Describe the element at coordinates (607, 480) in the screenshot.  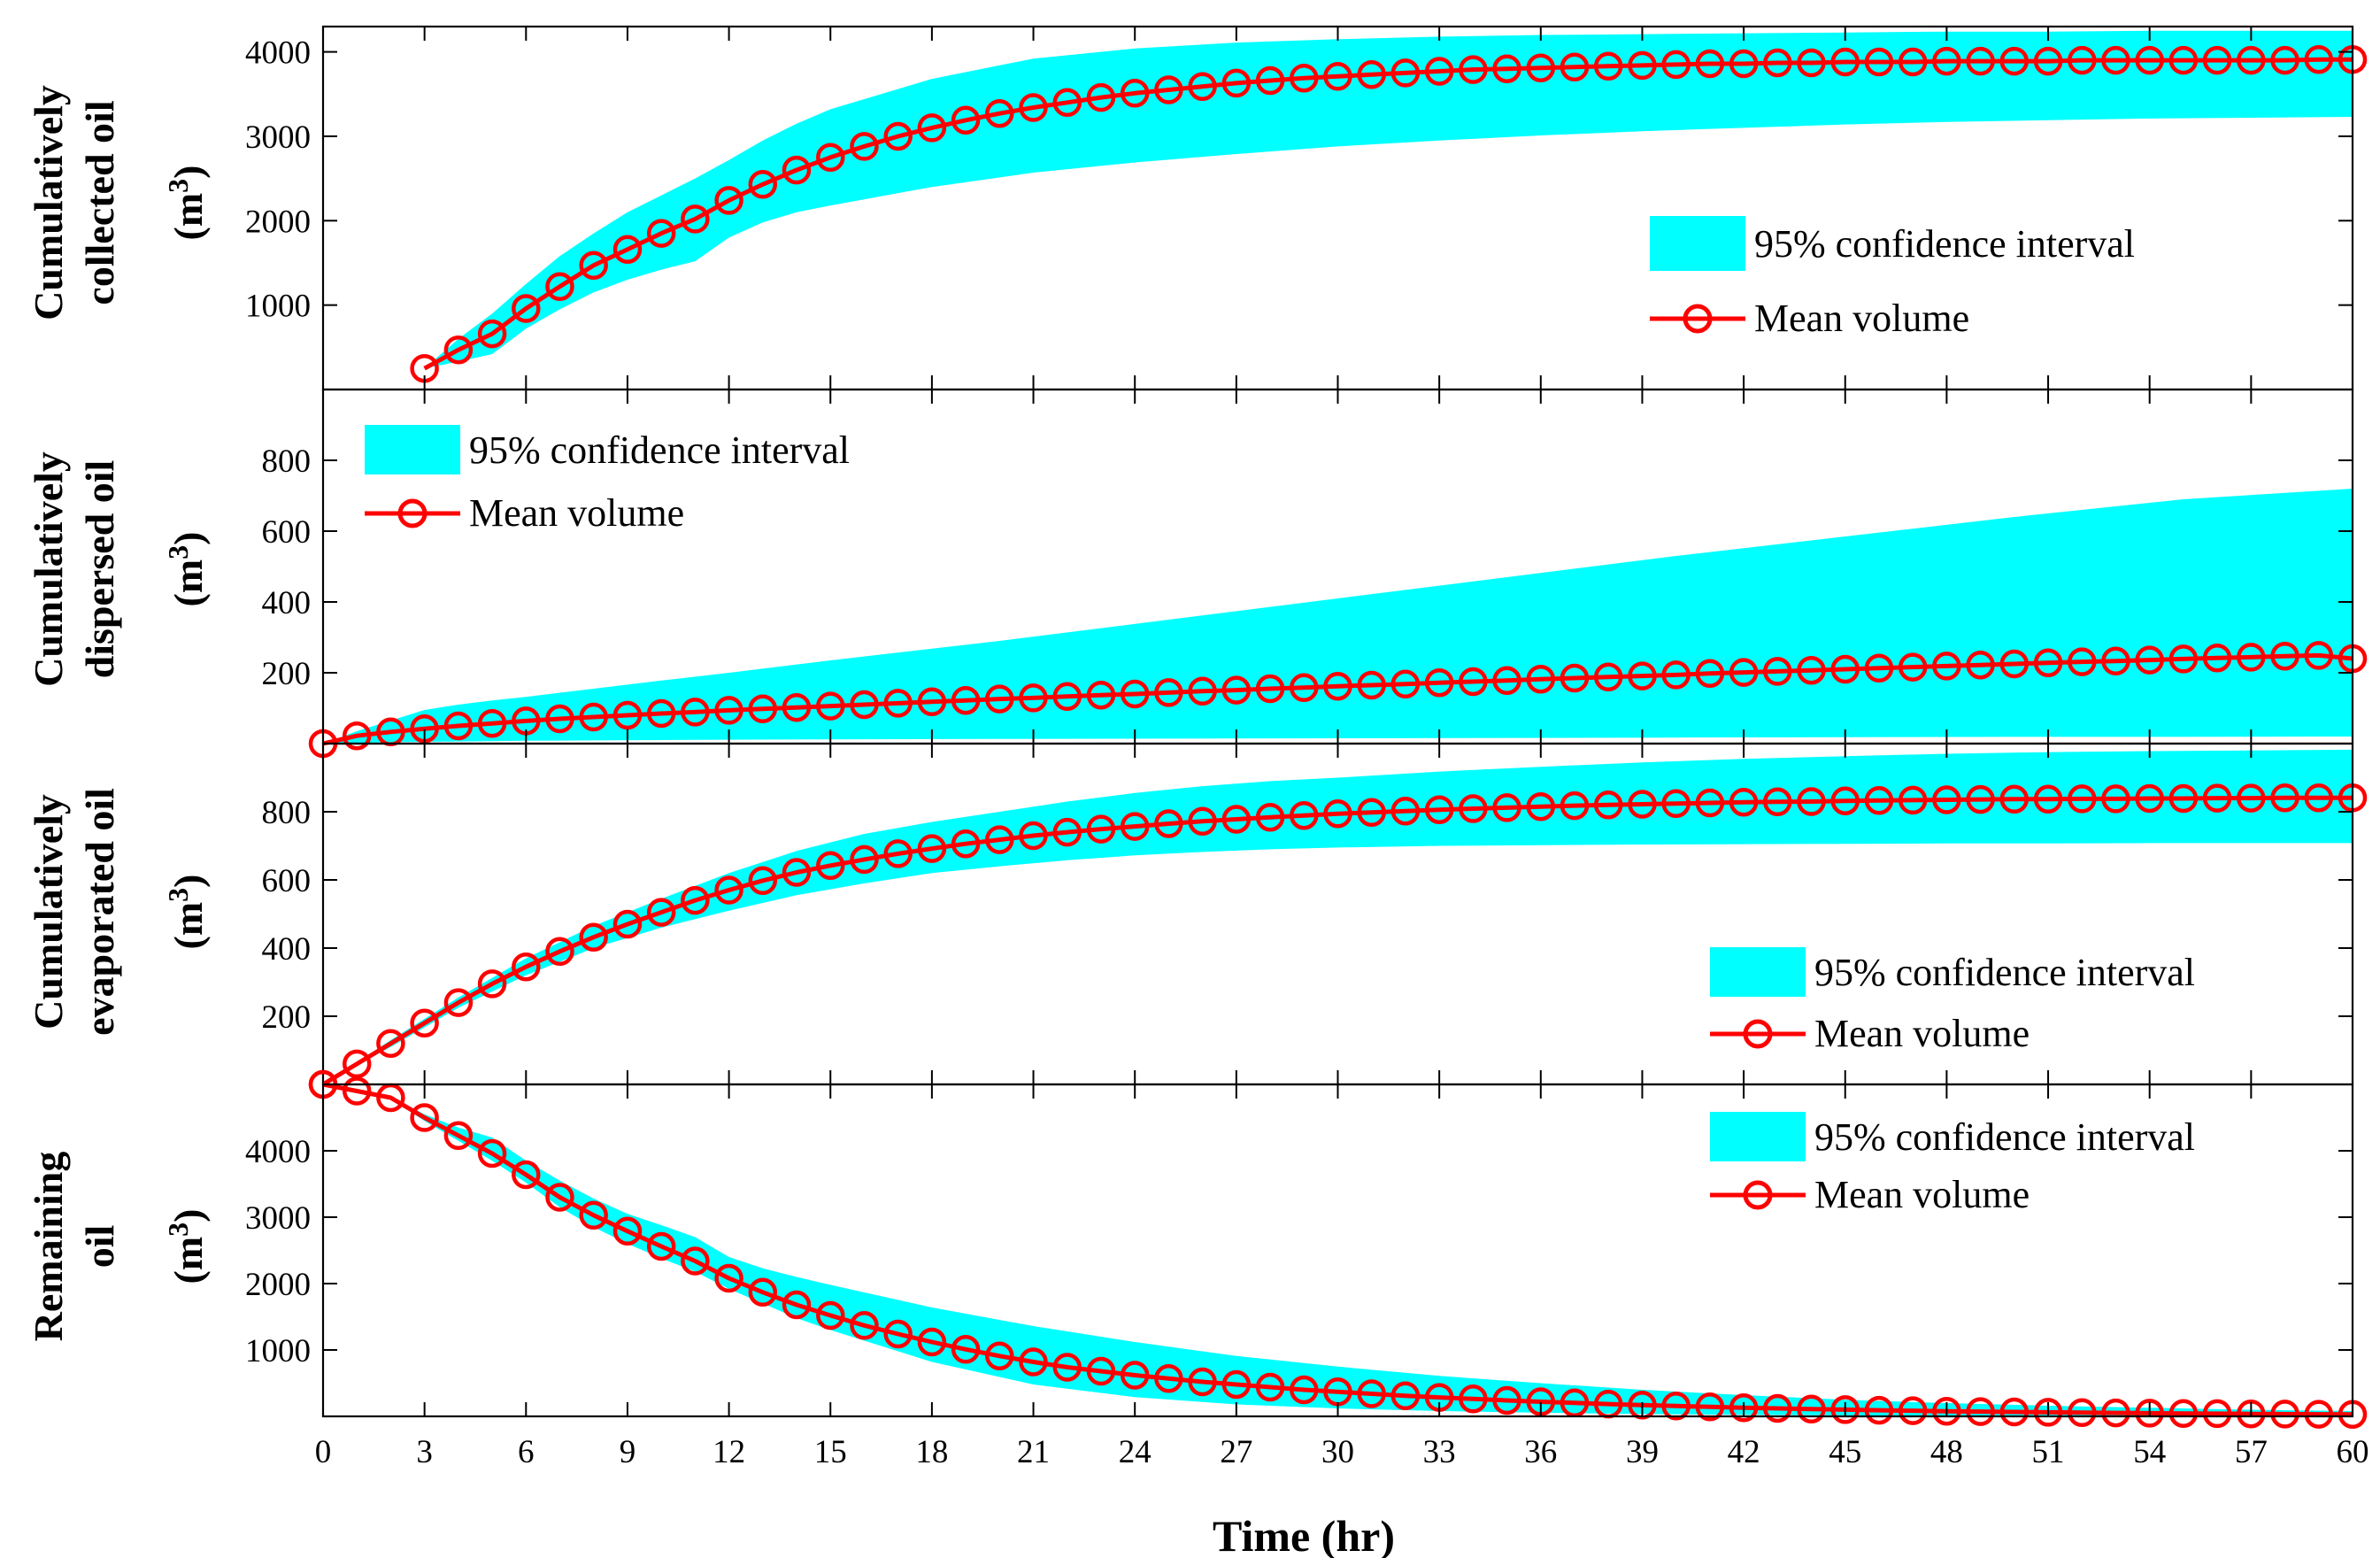
I see `dispersed-legend: 95% confidence interval Mean volume` at that location.